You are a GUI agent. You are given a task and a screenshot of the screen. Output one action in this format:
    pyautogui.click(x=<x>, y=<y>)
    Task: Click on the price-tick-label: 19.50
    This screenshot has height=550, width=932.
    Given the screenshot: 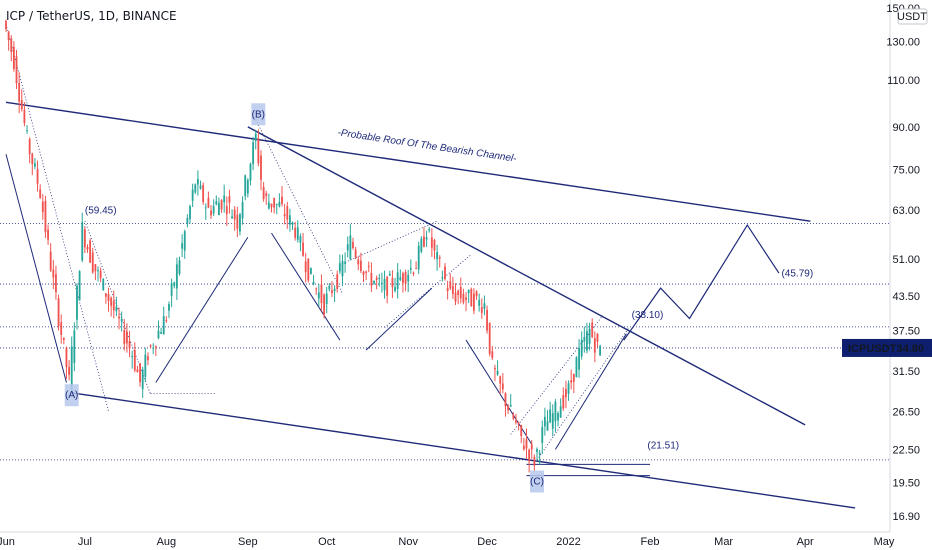 What is the action you would take?
    pyautogui.click(x=906, y=484)
    